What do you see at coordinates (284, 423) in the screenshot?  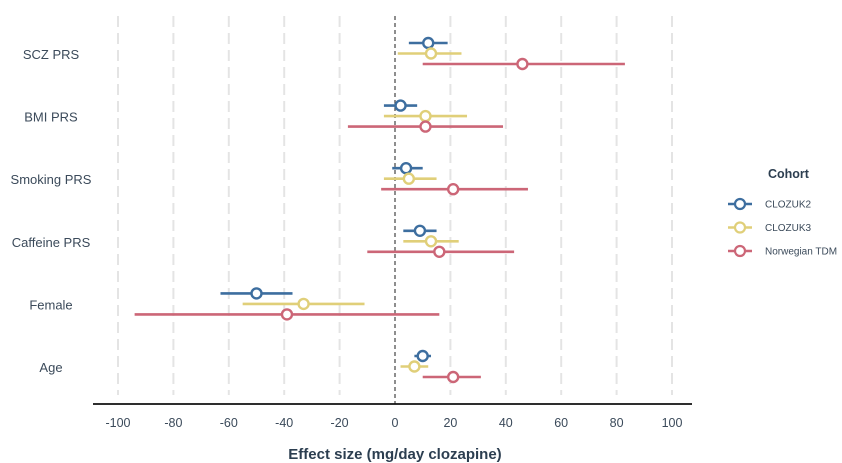 I see `x-tick-label: -40` at bounding box center [284, 423].